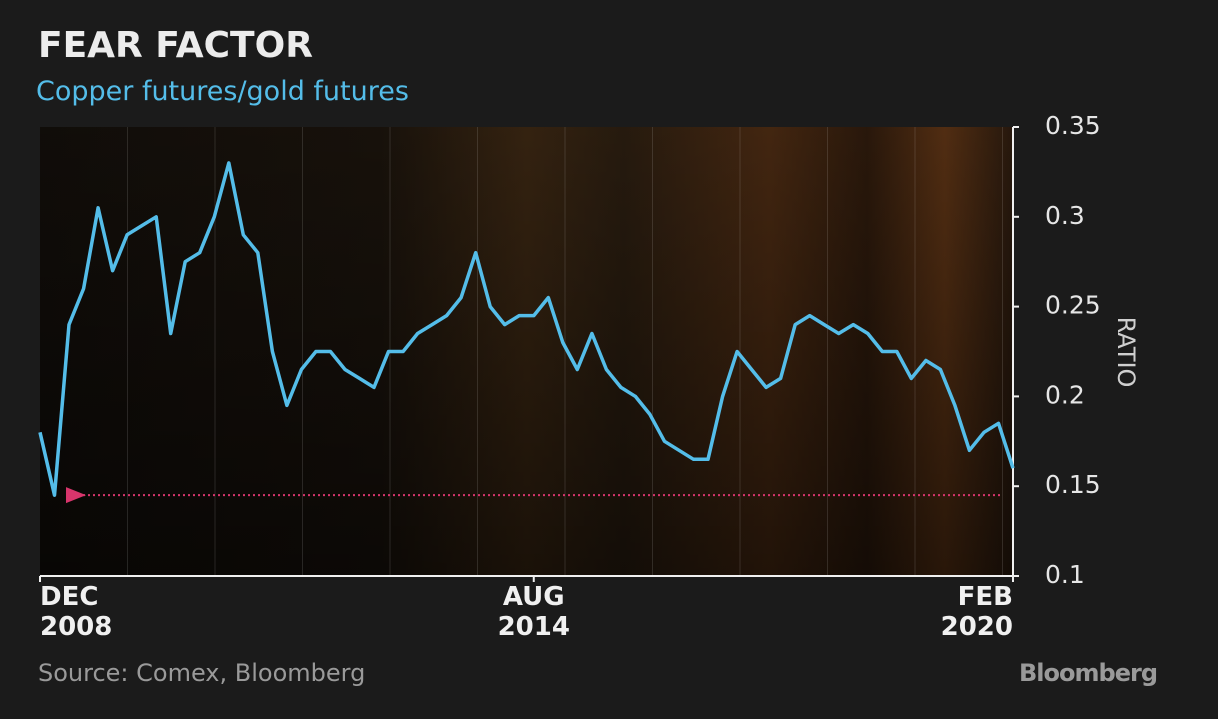 This screenshot has height=719, width=1218. What do you see at coordinates (1073, 305) in the screenshot?
I see `y-tick-label: 0.25` at bounding box center [1073, 305].